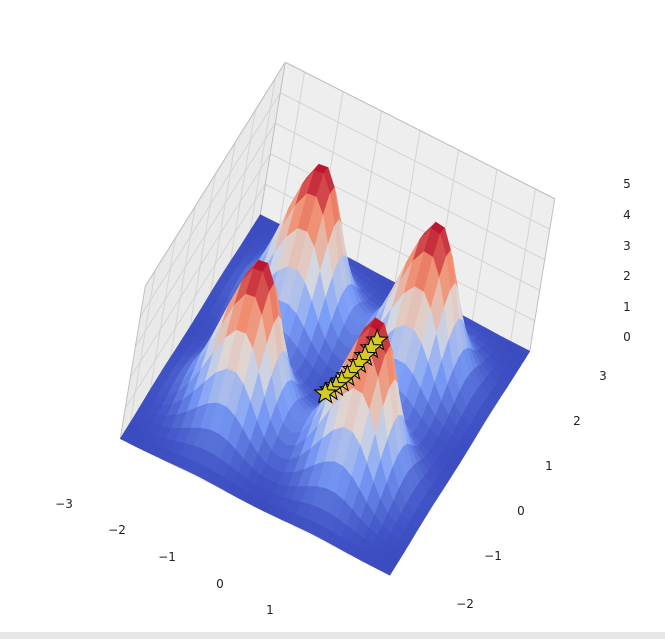 Image resolution: width=665 pixels, height=639 pixels. I want to click on z-tick-label: 5, so click(627, 184).